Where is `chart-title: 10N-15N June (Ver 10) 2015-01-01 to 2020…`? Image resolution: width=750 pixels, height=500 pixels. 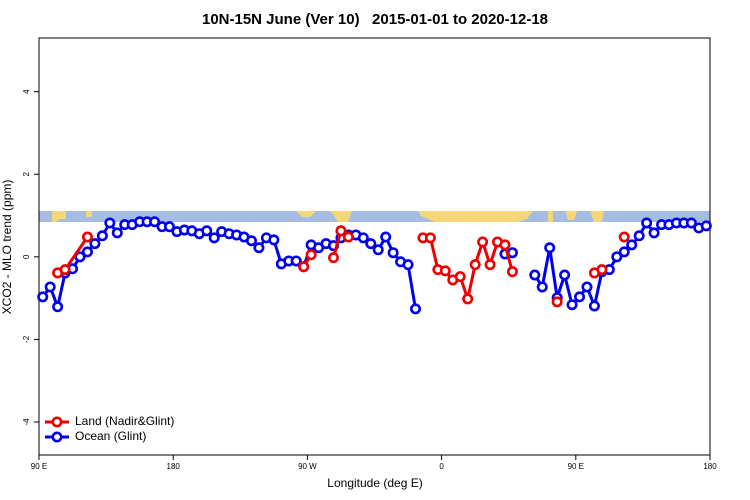 chart-title: 10N-15N June (Ver 10) 2015-01-01 to 2020… is located at coordinates (375, 19).